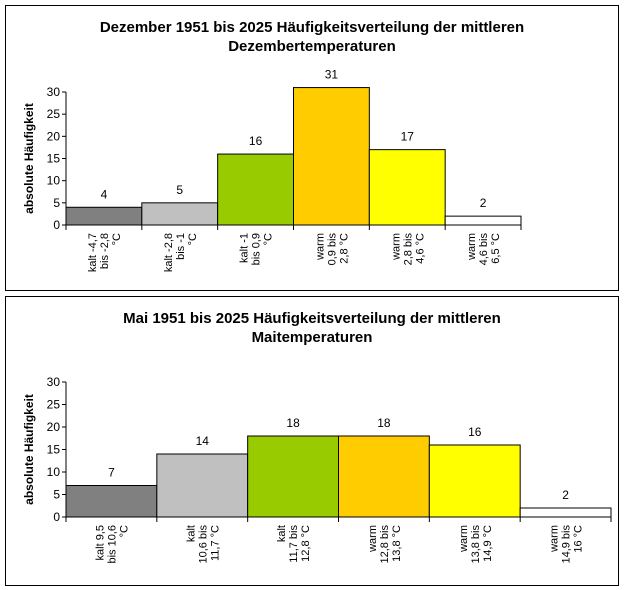 The width and height of the screenshot is (625, 590). Describe the element at coordinates (484, 249) in the screenshot. I see `x-tick-label: 4,6 bis` at that location.